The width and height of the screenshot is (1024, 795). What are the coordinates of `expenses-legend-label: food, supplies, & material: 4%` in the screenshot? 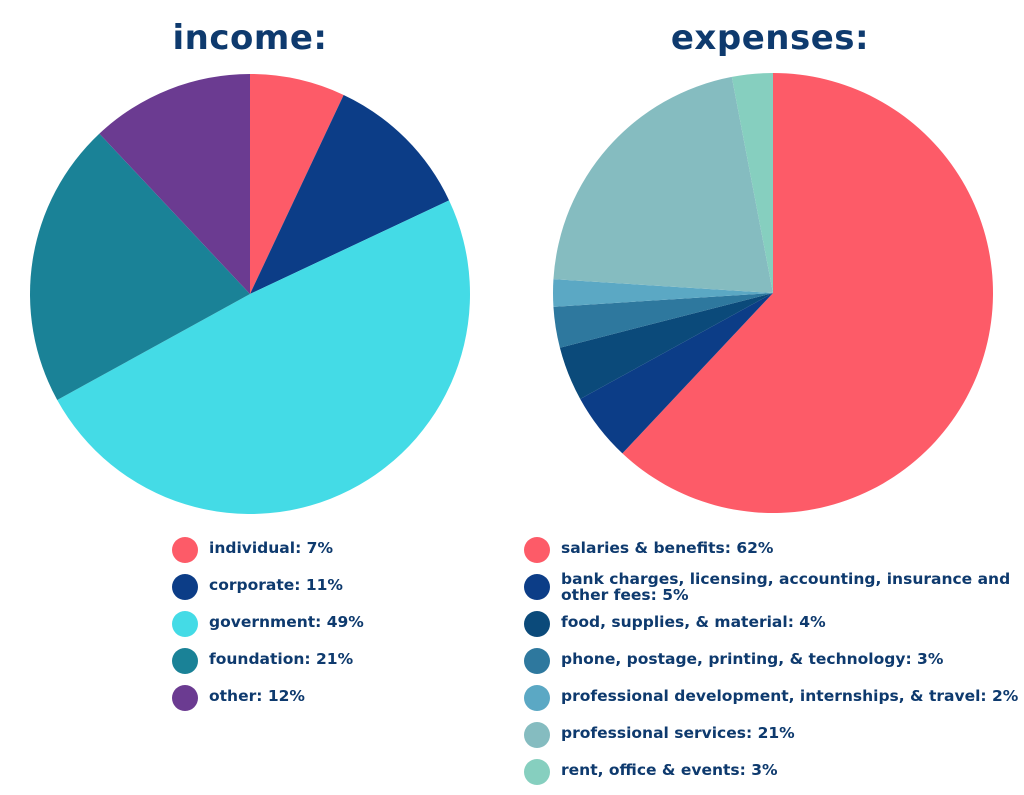 It's located at (693, 622).